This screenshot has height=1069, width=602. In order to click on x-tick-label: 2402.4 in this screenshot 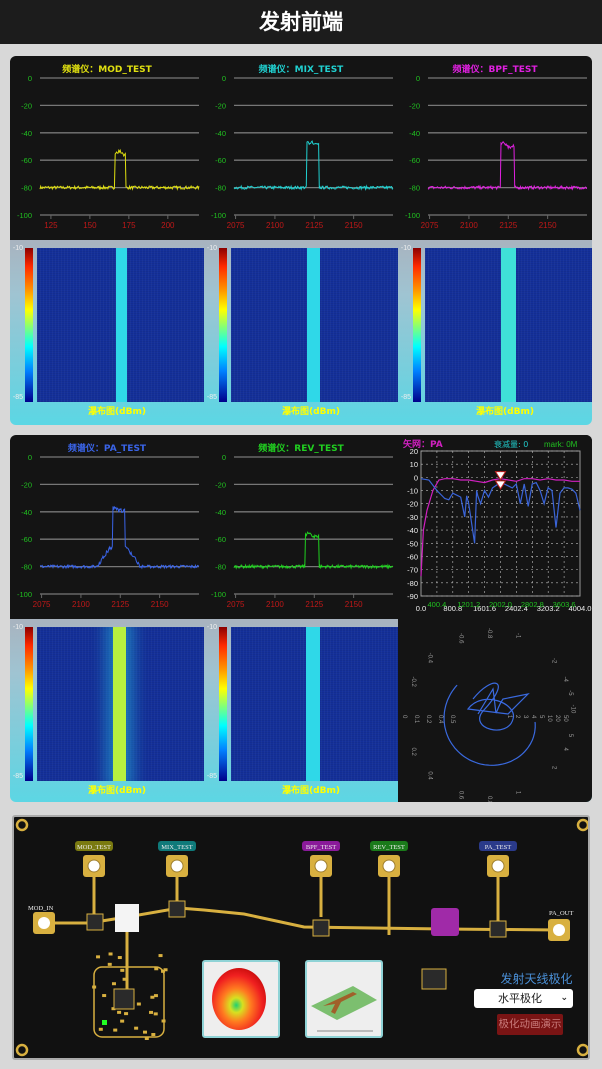, I will do `click(516, 608)`.